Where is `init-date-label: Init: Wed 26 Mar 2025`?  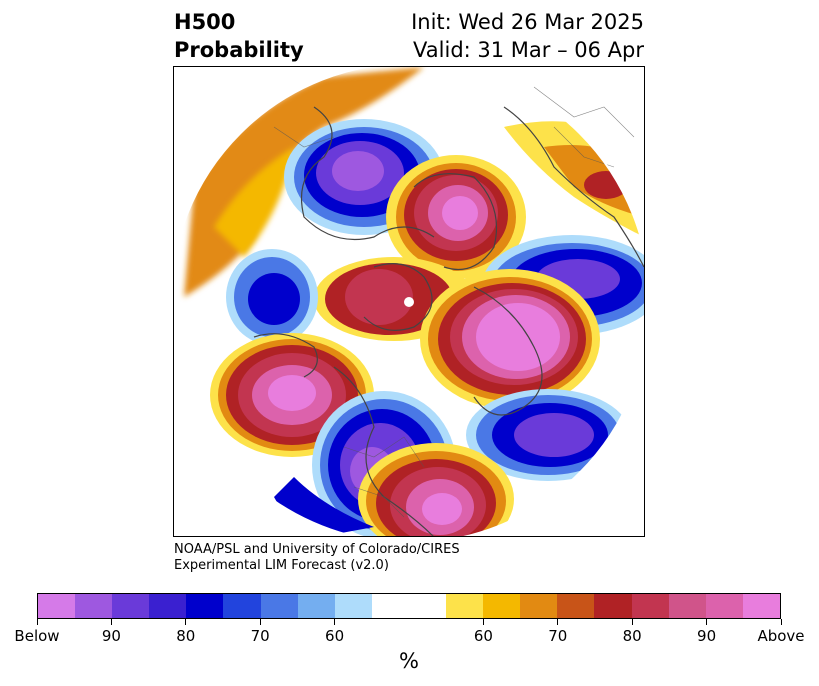 init-date-label: Init: Wed 26 Mar 2025 is located at coordinates (527, 22).